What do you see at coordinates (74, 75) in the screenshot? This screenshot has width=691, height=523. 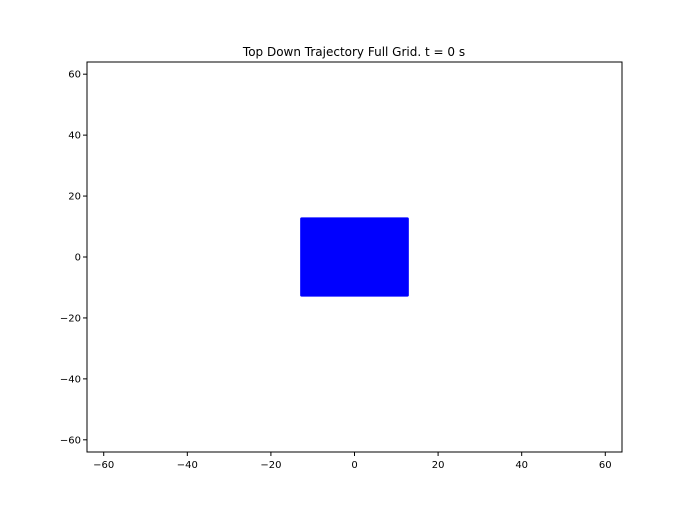 I see `y-tick-label: 60` at bounding box center [74, 75].